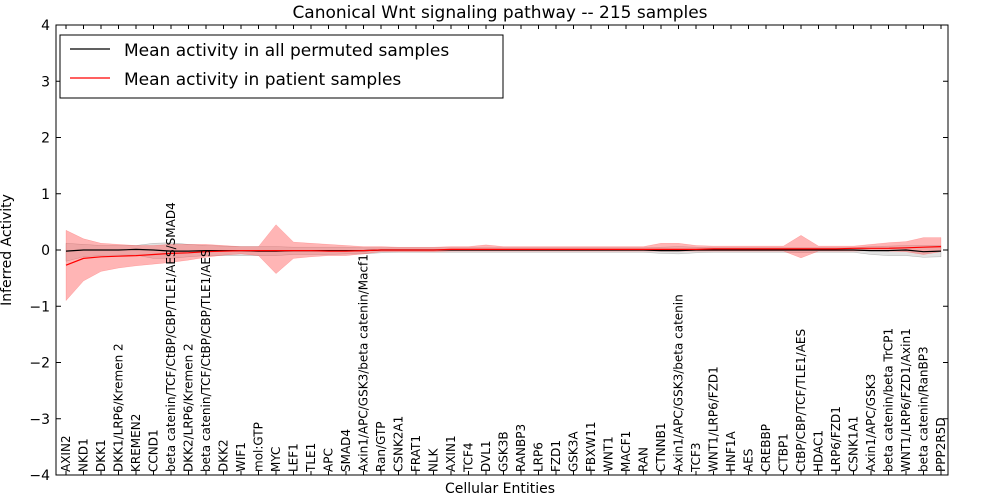  Describe the element at coordinates (7, 250) in the screenshot. I see `y-axis-label: Inferred Activity` at that location.